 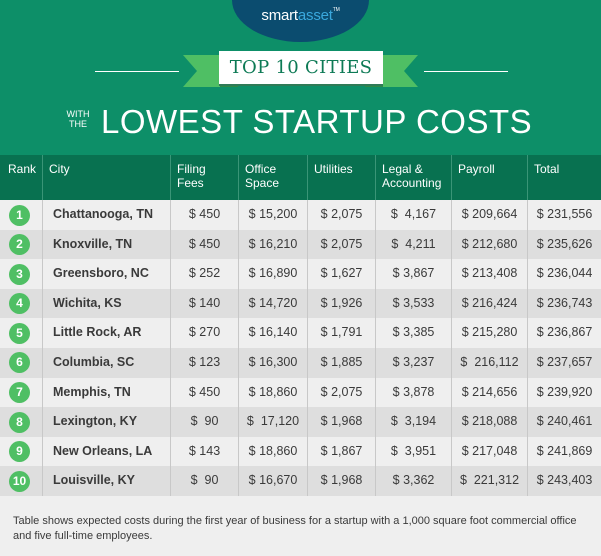 What do you see at coordinates (414, 481) in the screenshot?
I see `legal-accounting-cell: $ 3,362` at bounding box center [414, 481].